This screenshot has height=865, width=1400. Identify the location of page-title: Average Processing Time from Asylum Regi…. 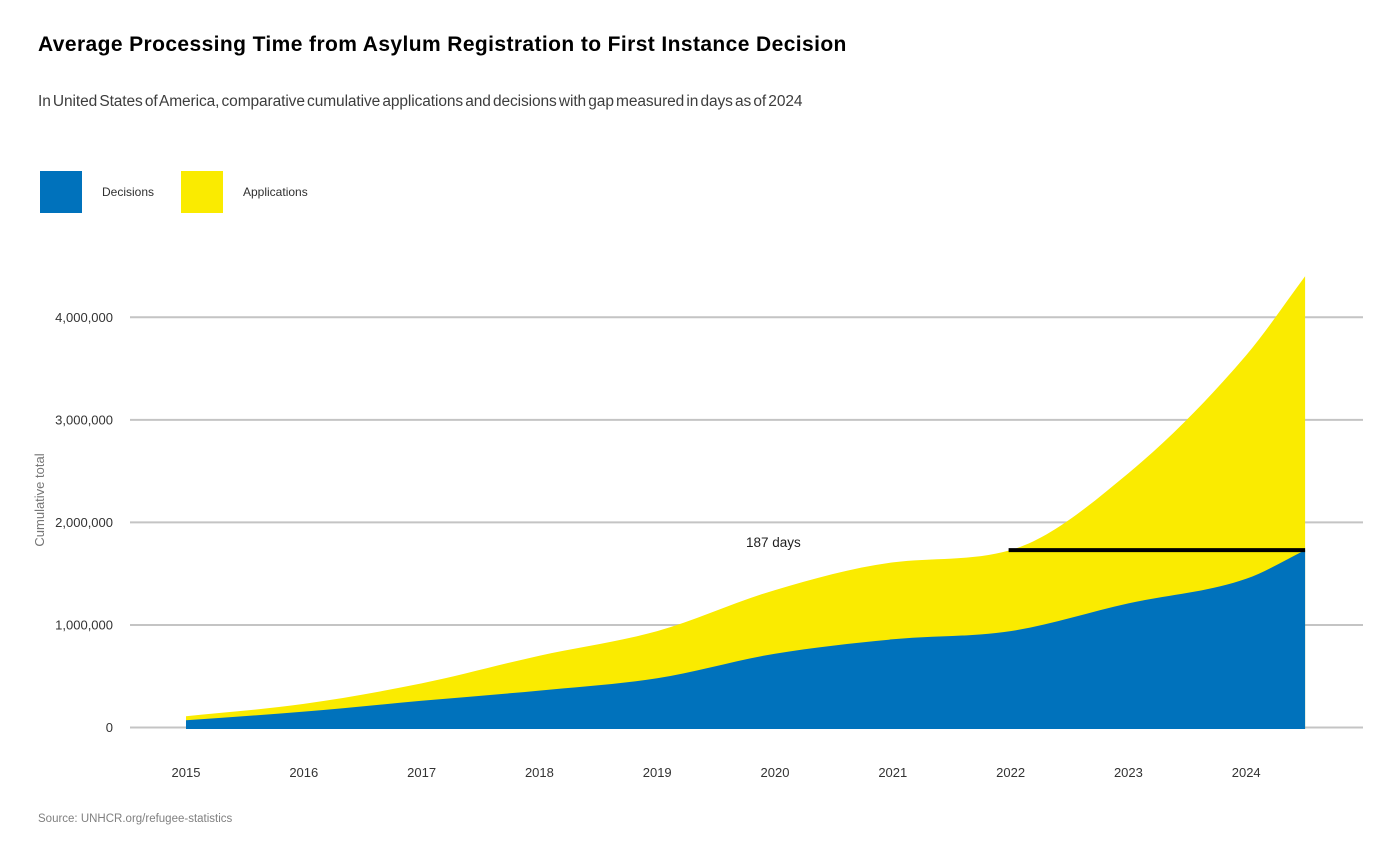
(442, 44).